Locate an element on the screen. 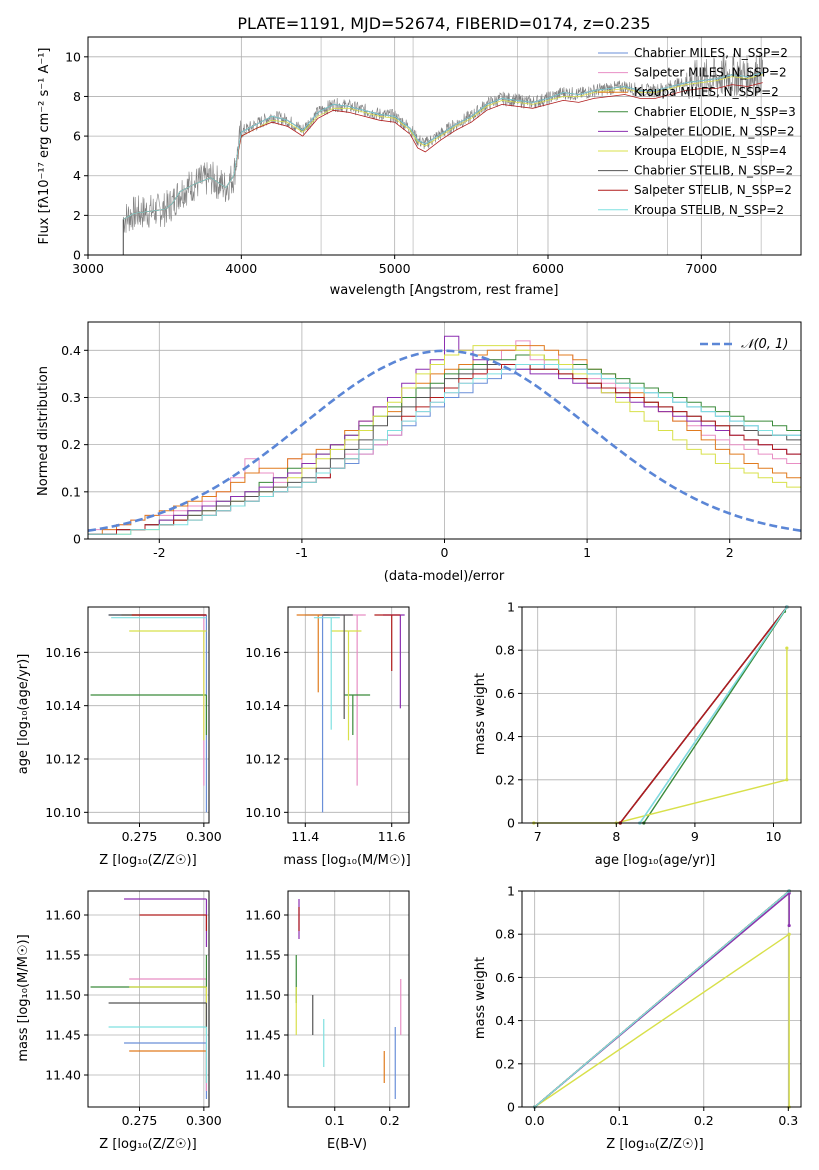 The width and height of the screenshot is (819, 1170). plot-area: 0.275 0.300 11.40 11.45 11.50 11.55 11.60 is located at coordinates (133, 1009).